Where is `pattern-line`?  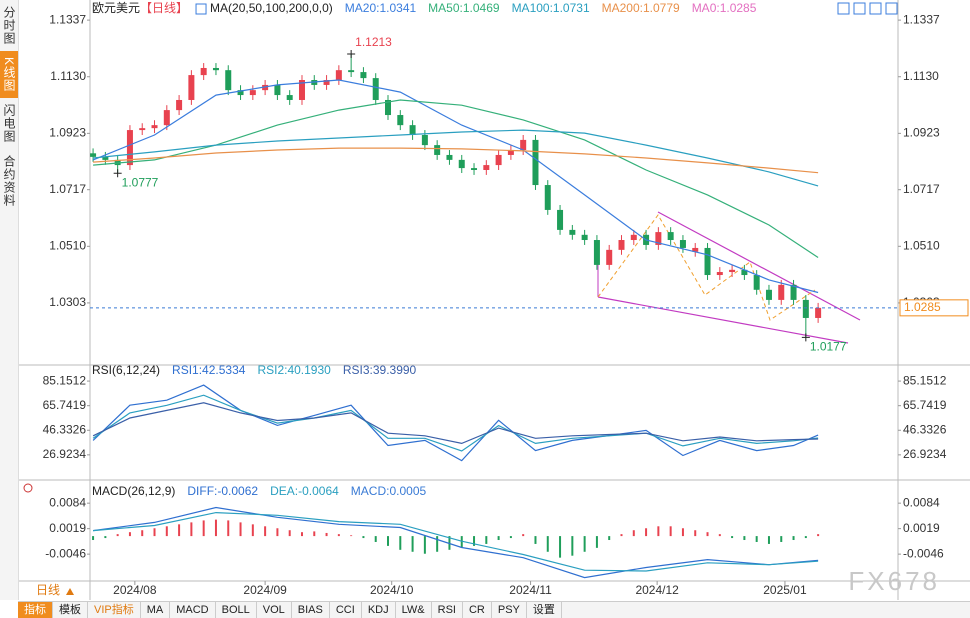 pattern-line is located at coordinates (706, 267).